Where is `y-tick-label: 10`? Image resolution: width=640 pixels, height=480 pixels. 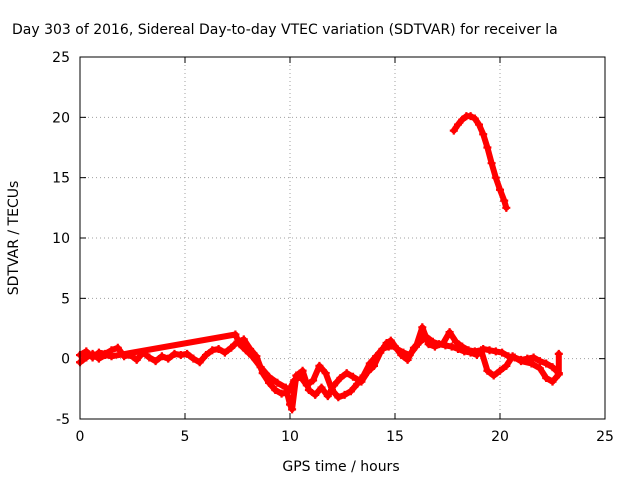 y-tick-label: 10 is located at coordinates (61, 239).